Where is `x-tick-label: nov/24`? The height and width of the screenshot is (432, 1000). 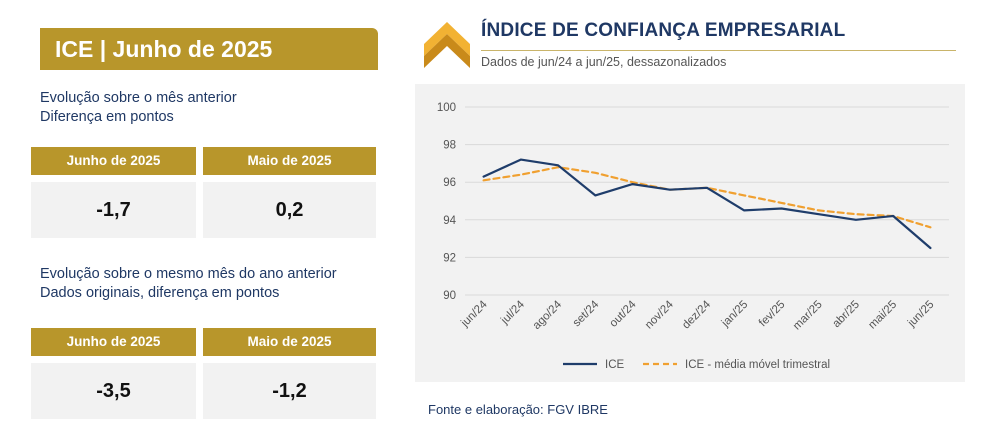 x-tick-label: nov/24 is located at coordinates (659, 314).